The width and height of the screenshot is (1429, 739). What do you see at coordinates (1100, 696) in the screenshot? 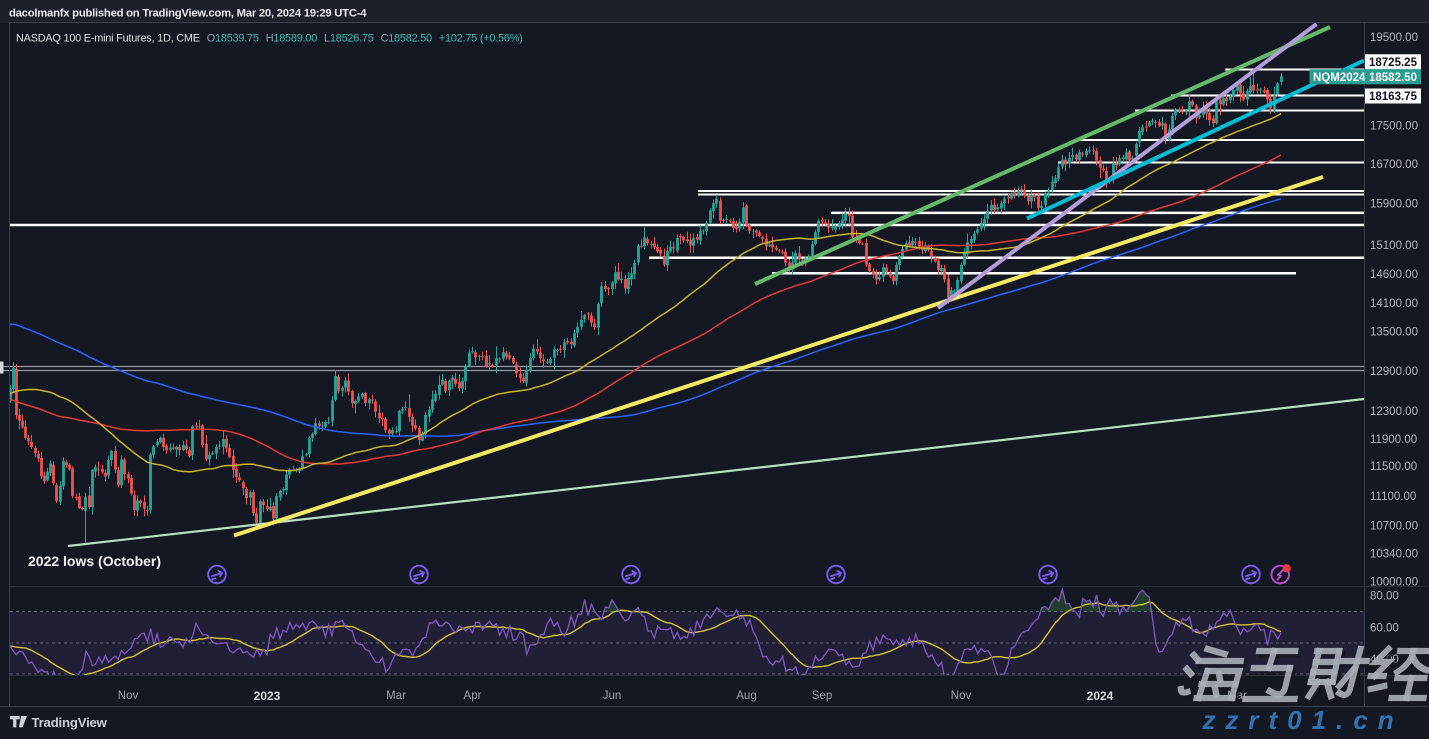
I see `svg-text: 2024` at bounding box center [1100, 696].